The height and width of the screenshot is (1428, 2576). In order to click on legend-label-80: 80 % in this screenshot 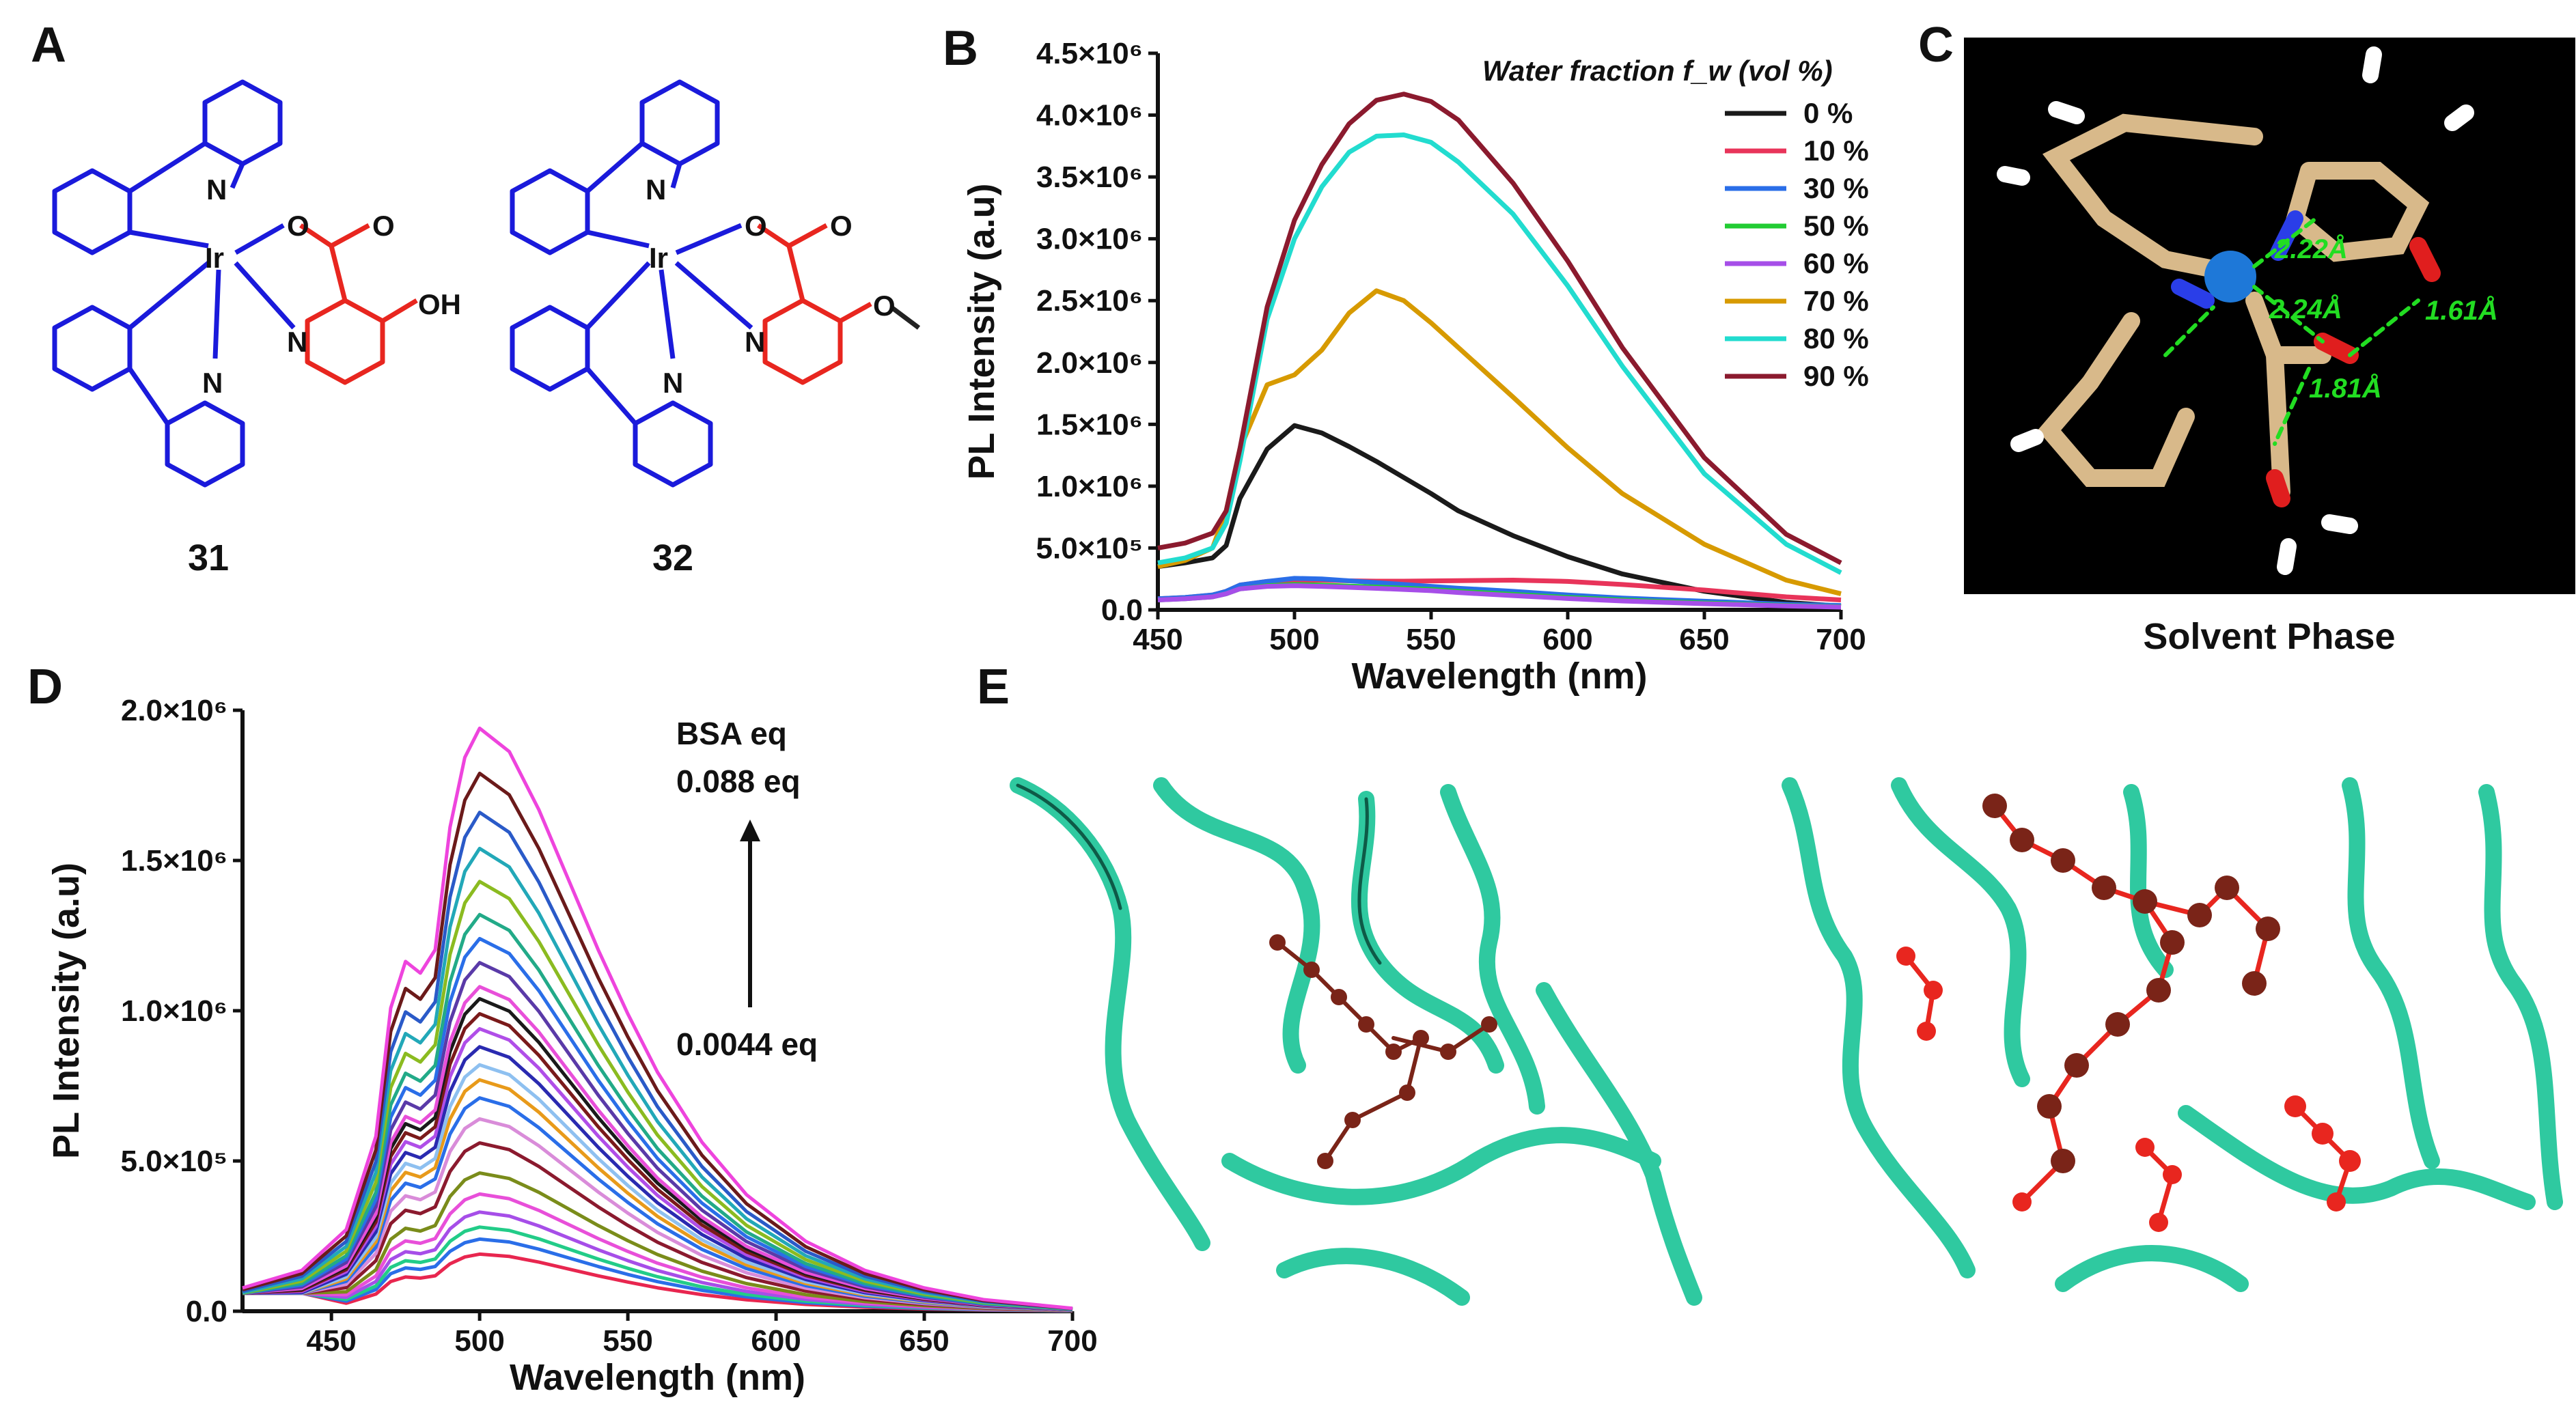, I will do `click(1836, 338)`.